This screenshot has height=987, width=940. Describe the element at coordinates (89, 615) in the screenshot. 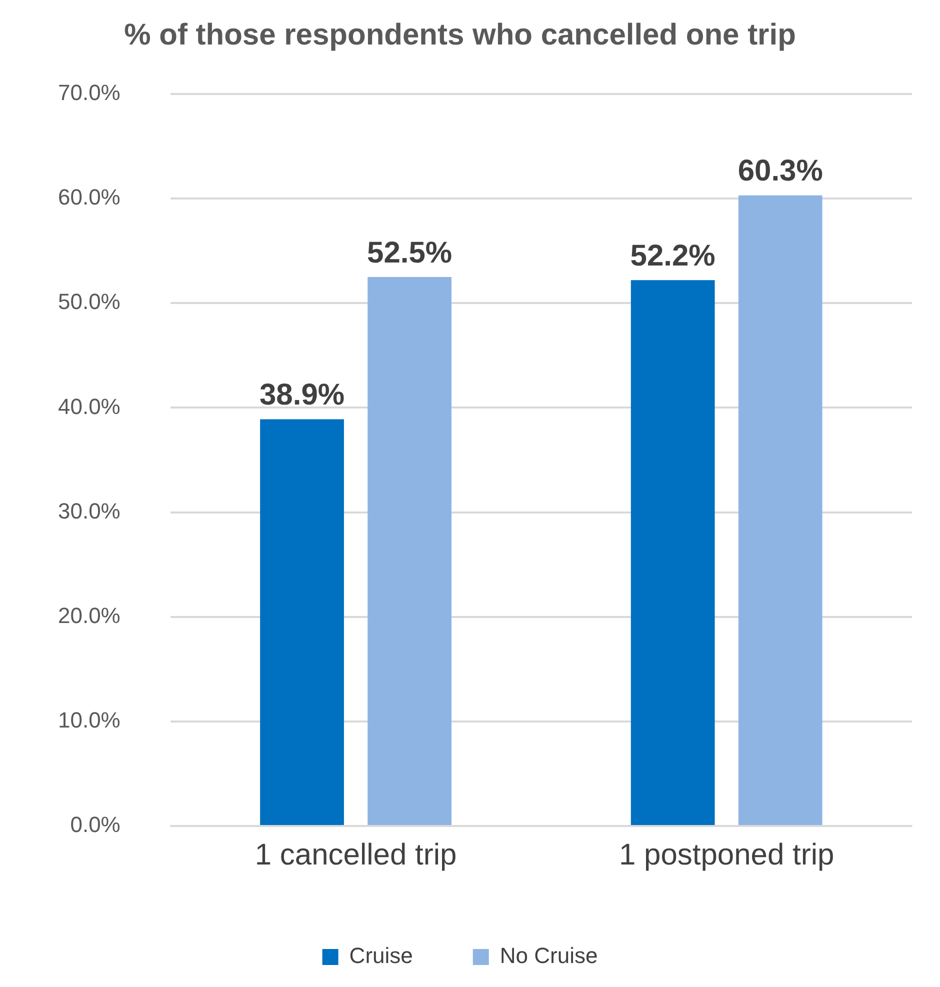

I see `y-tick-label: 20.0%` at that location.